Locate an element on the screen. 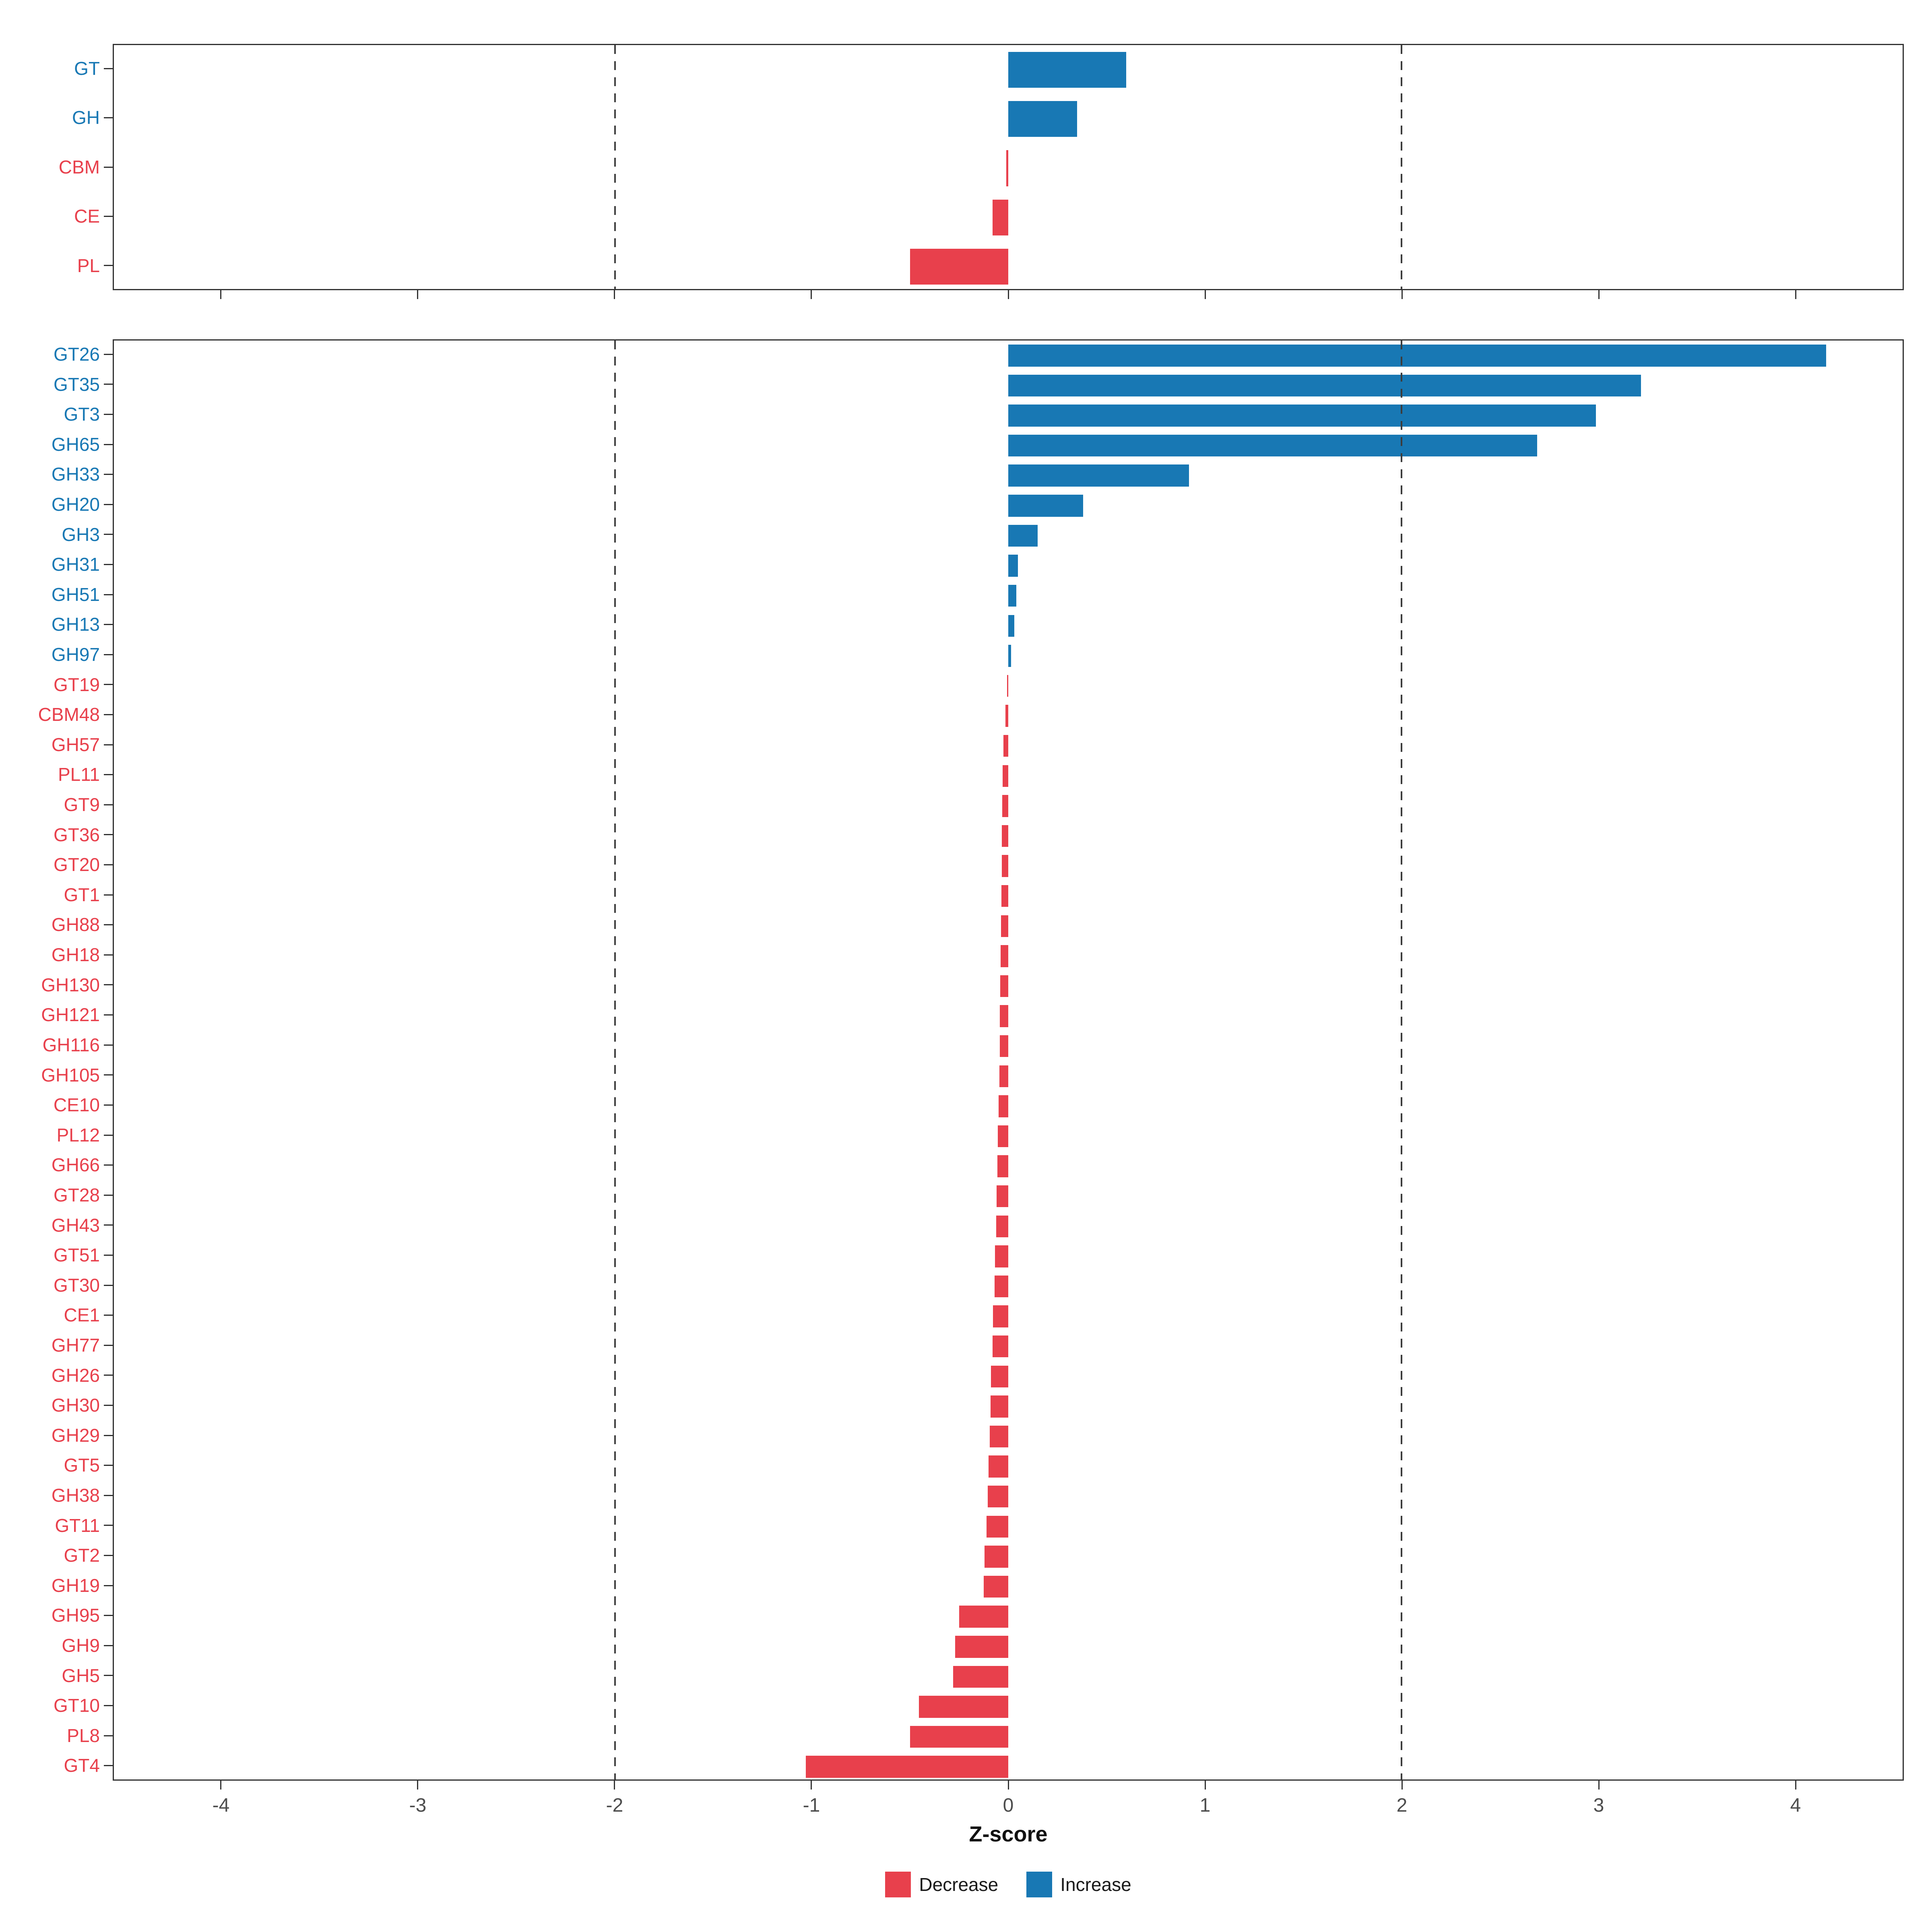 This screenshot has width=1932, height=1932. category-label-GH43: GH43 is located at coordinates (75, 1225).